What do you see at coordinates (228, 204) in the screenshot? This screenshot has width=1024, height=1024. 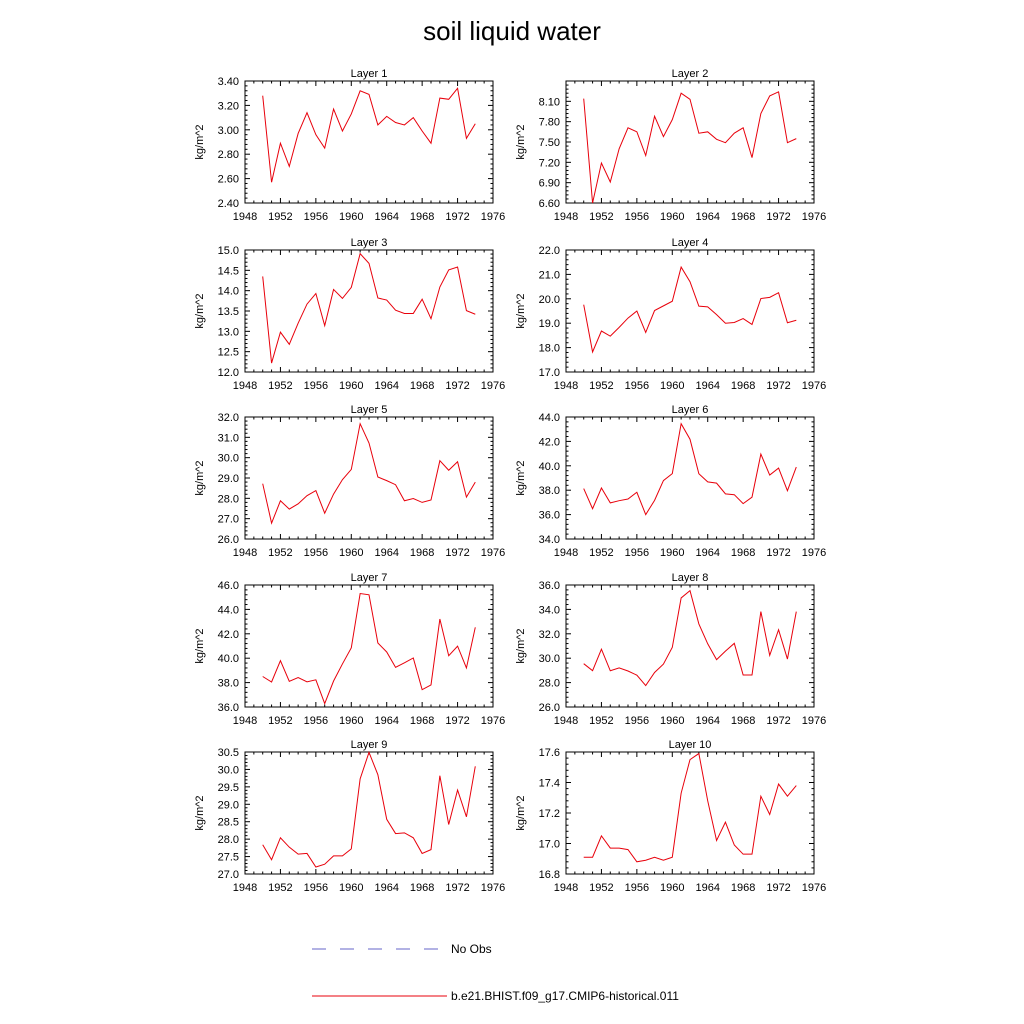 I see `y-tick-label: 2.40` at bounding box center [228, 204].